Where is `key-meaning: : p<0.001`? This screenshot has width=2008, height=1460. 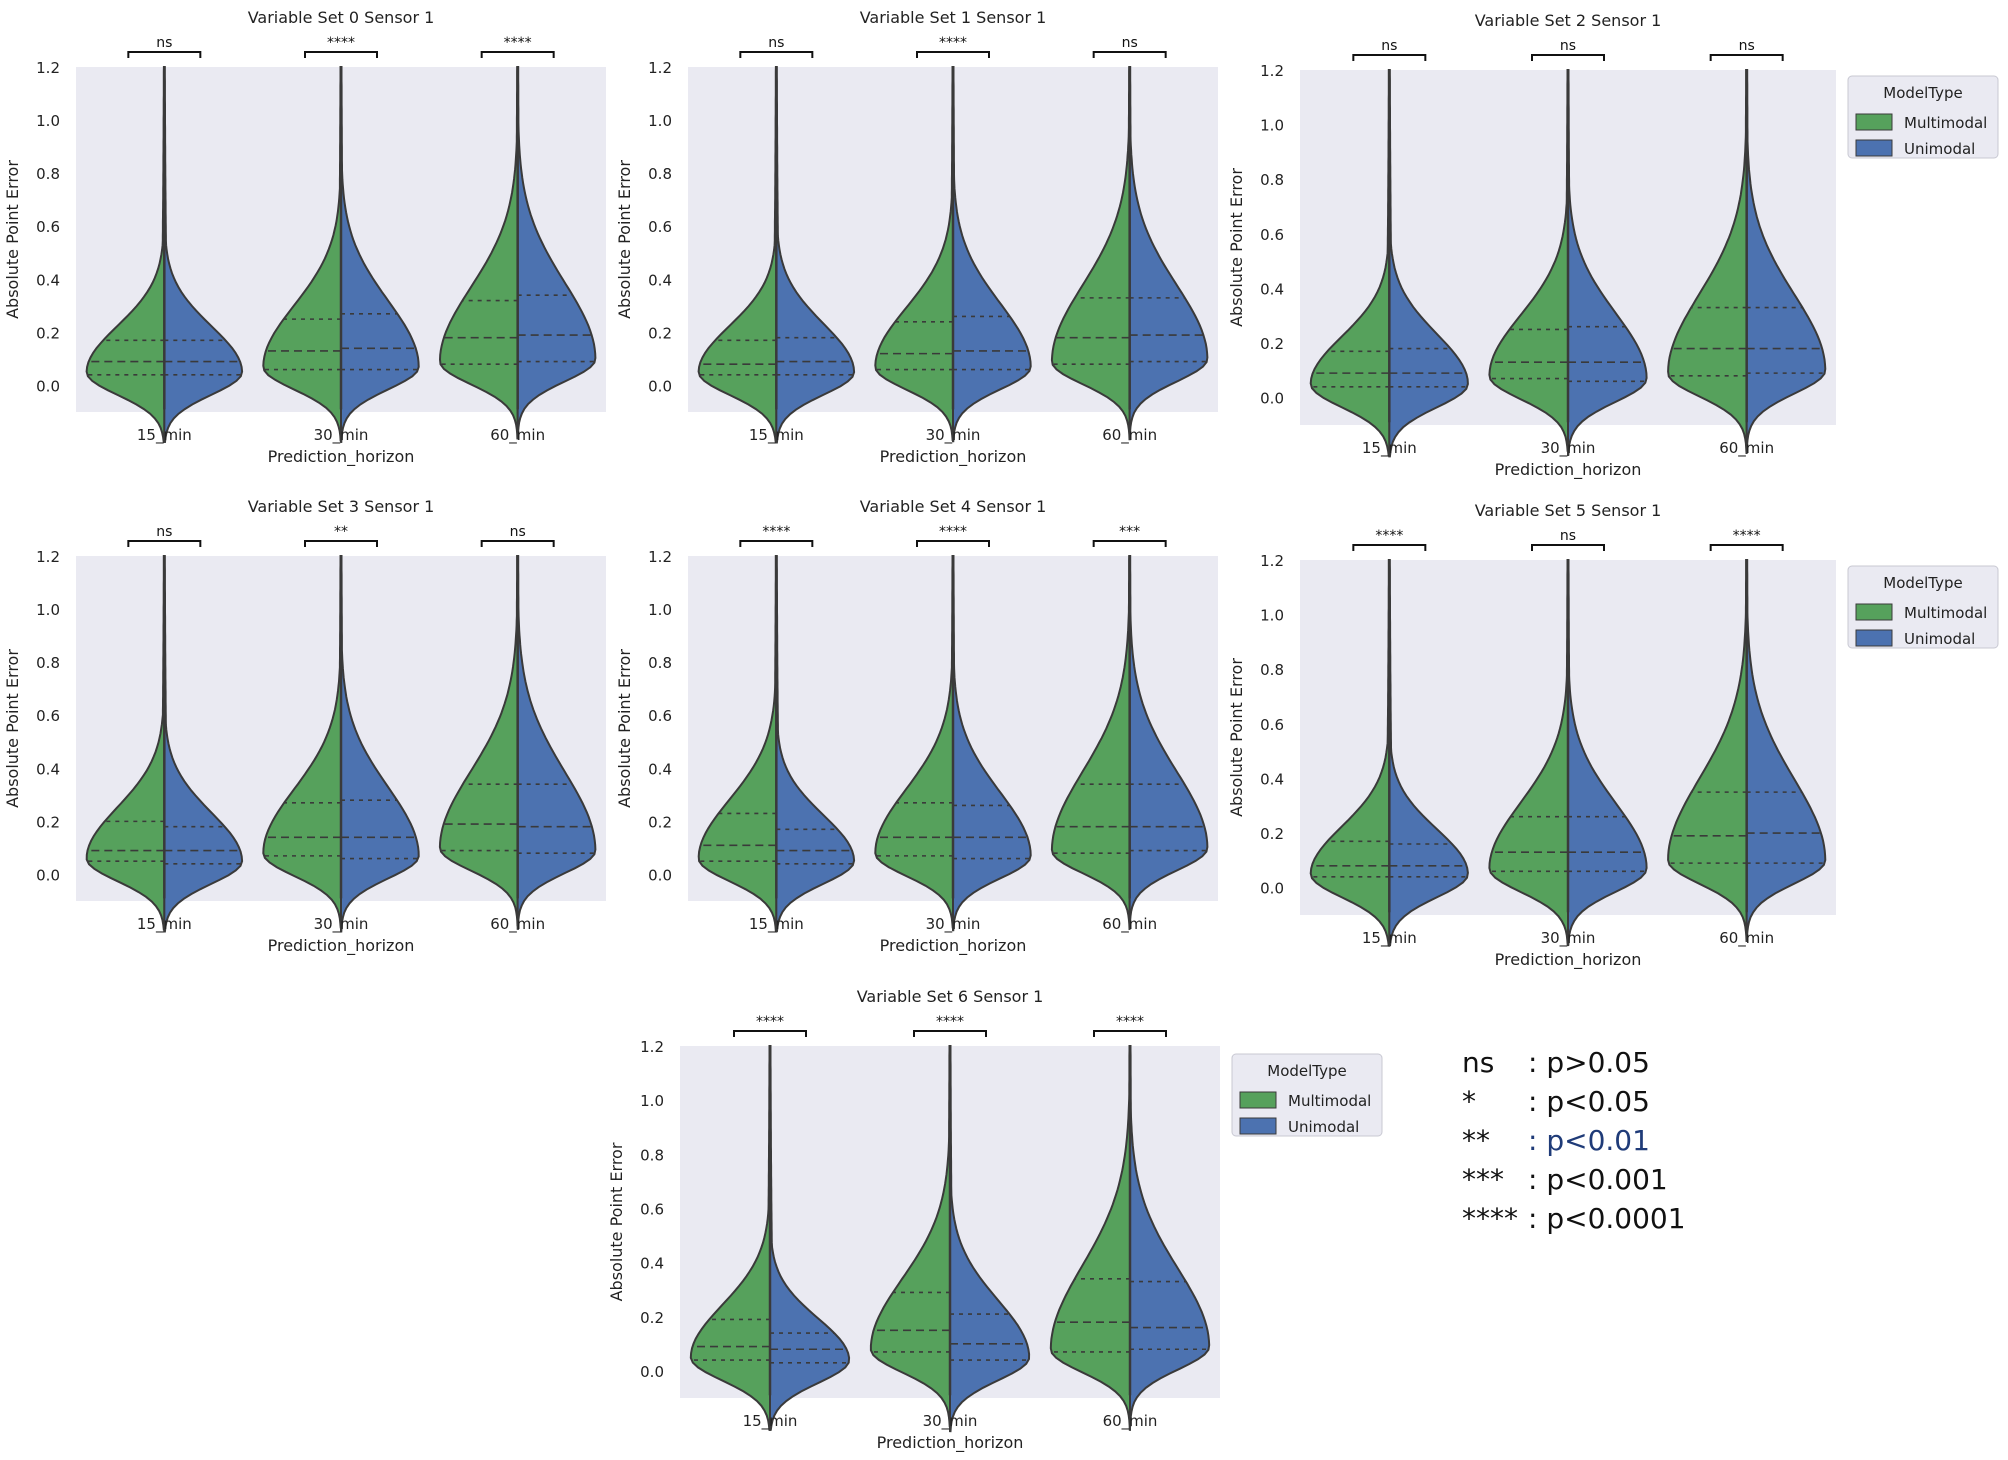
key-meaning: : p<0.001 is located at coordinates (1598, 1179).